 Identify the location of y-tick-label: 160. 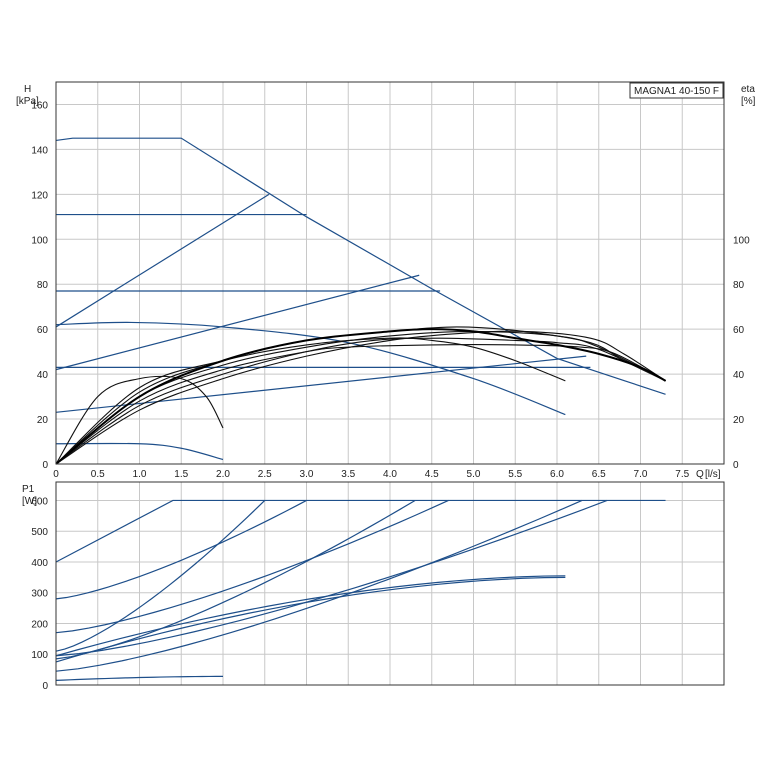
(39, 105).